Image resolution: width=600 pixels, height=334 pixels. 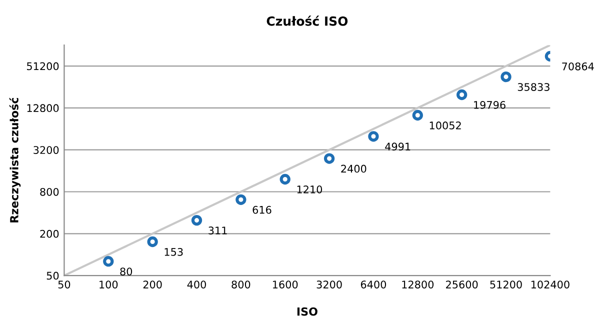 I want to click on data-label: 35833, so click(x=534, y=87).